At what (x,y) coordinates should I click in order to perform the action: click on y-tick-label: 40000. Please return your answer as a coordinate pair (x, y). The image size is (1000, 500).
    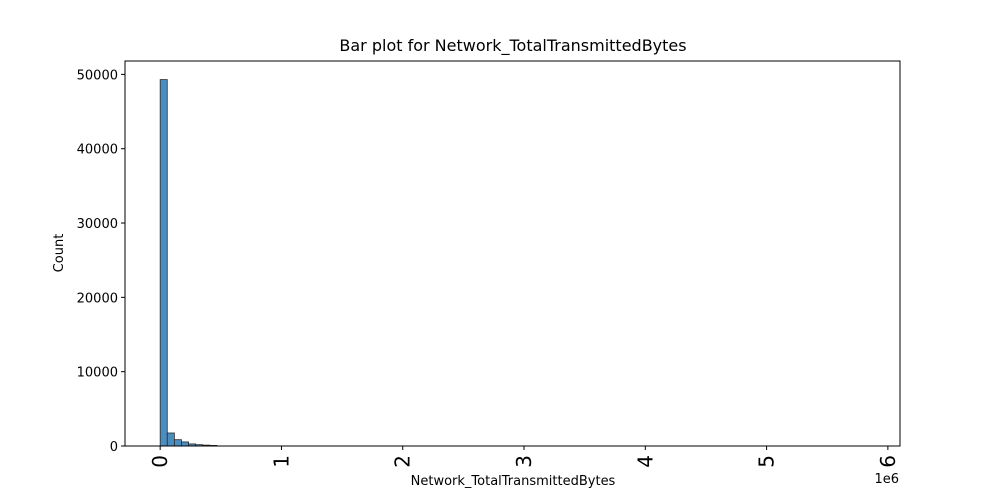
    Looking at the image, I should click on (97, 150).